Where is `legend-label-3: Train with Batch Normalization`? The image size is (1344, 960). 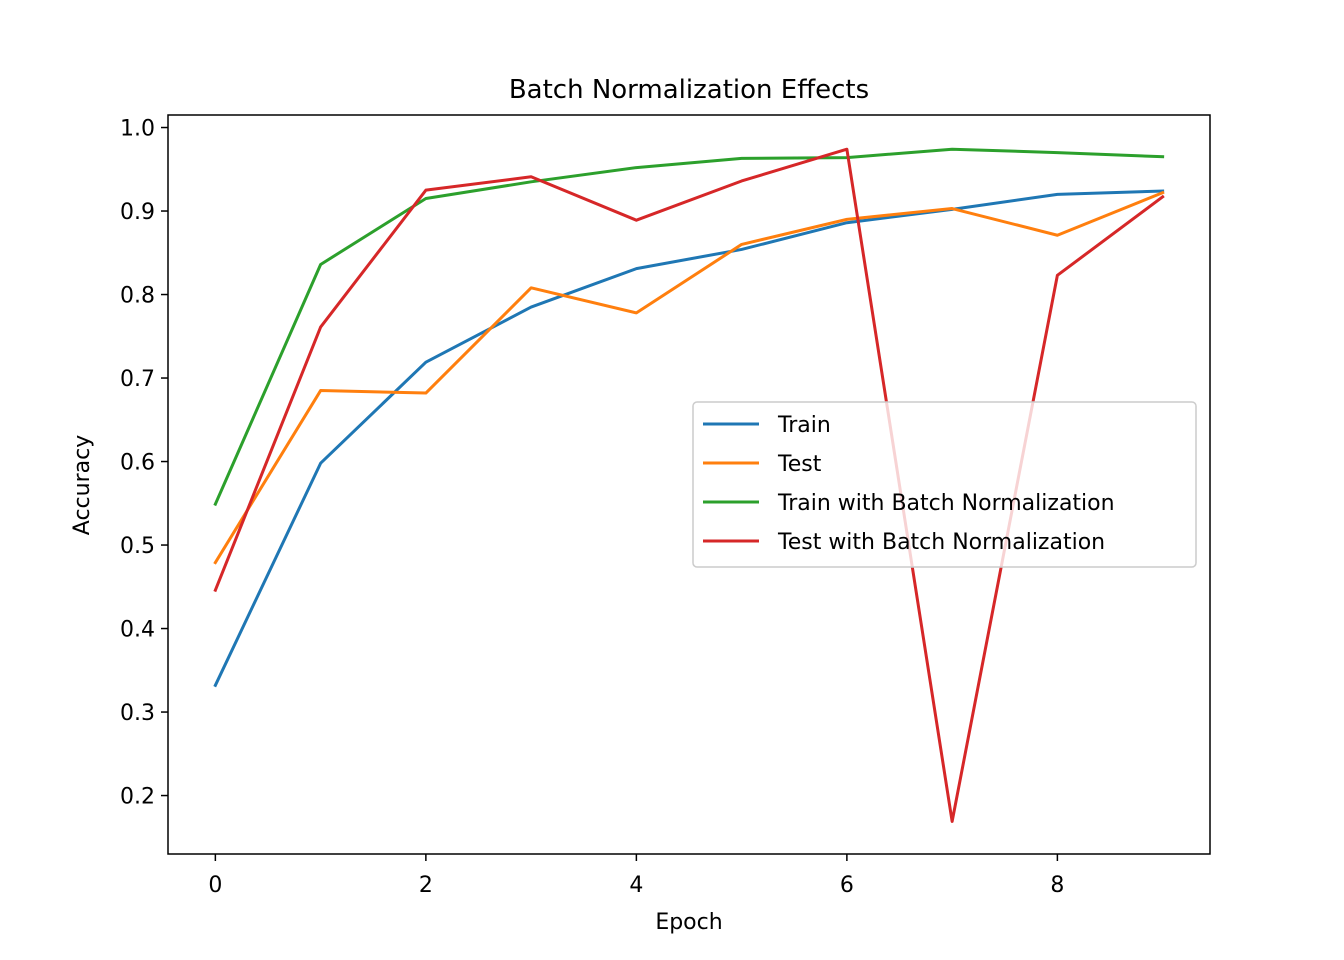 legend-label-3: Train with Batch Normalization is located at coordinates (946, 503).